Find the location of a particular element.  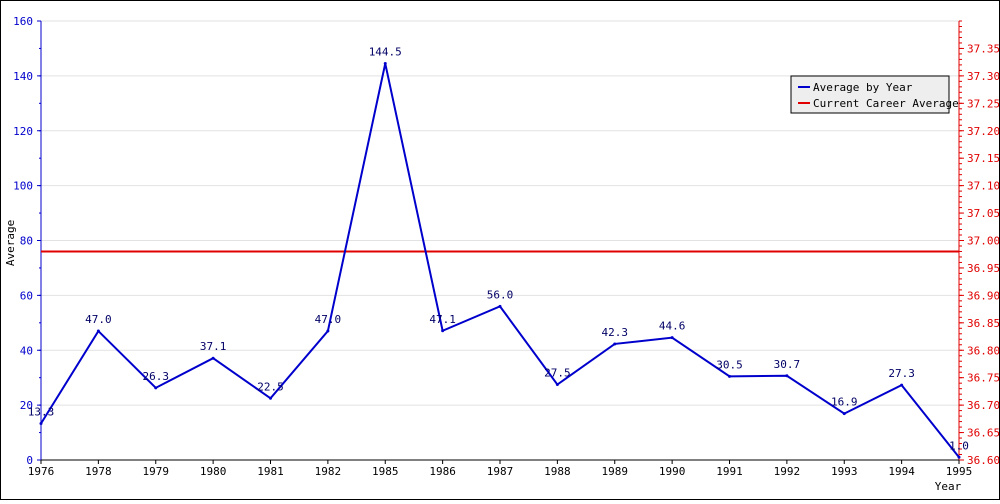

right-tick-label: 37.00 is located at coordinates (983, 241).